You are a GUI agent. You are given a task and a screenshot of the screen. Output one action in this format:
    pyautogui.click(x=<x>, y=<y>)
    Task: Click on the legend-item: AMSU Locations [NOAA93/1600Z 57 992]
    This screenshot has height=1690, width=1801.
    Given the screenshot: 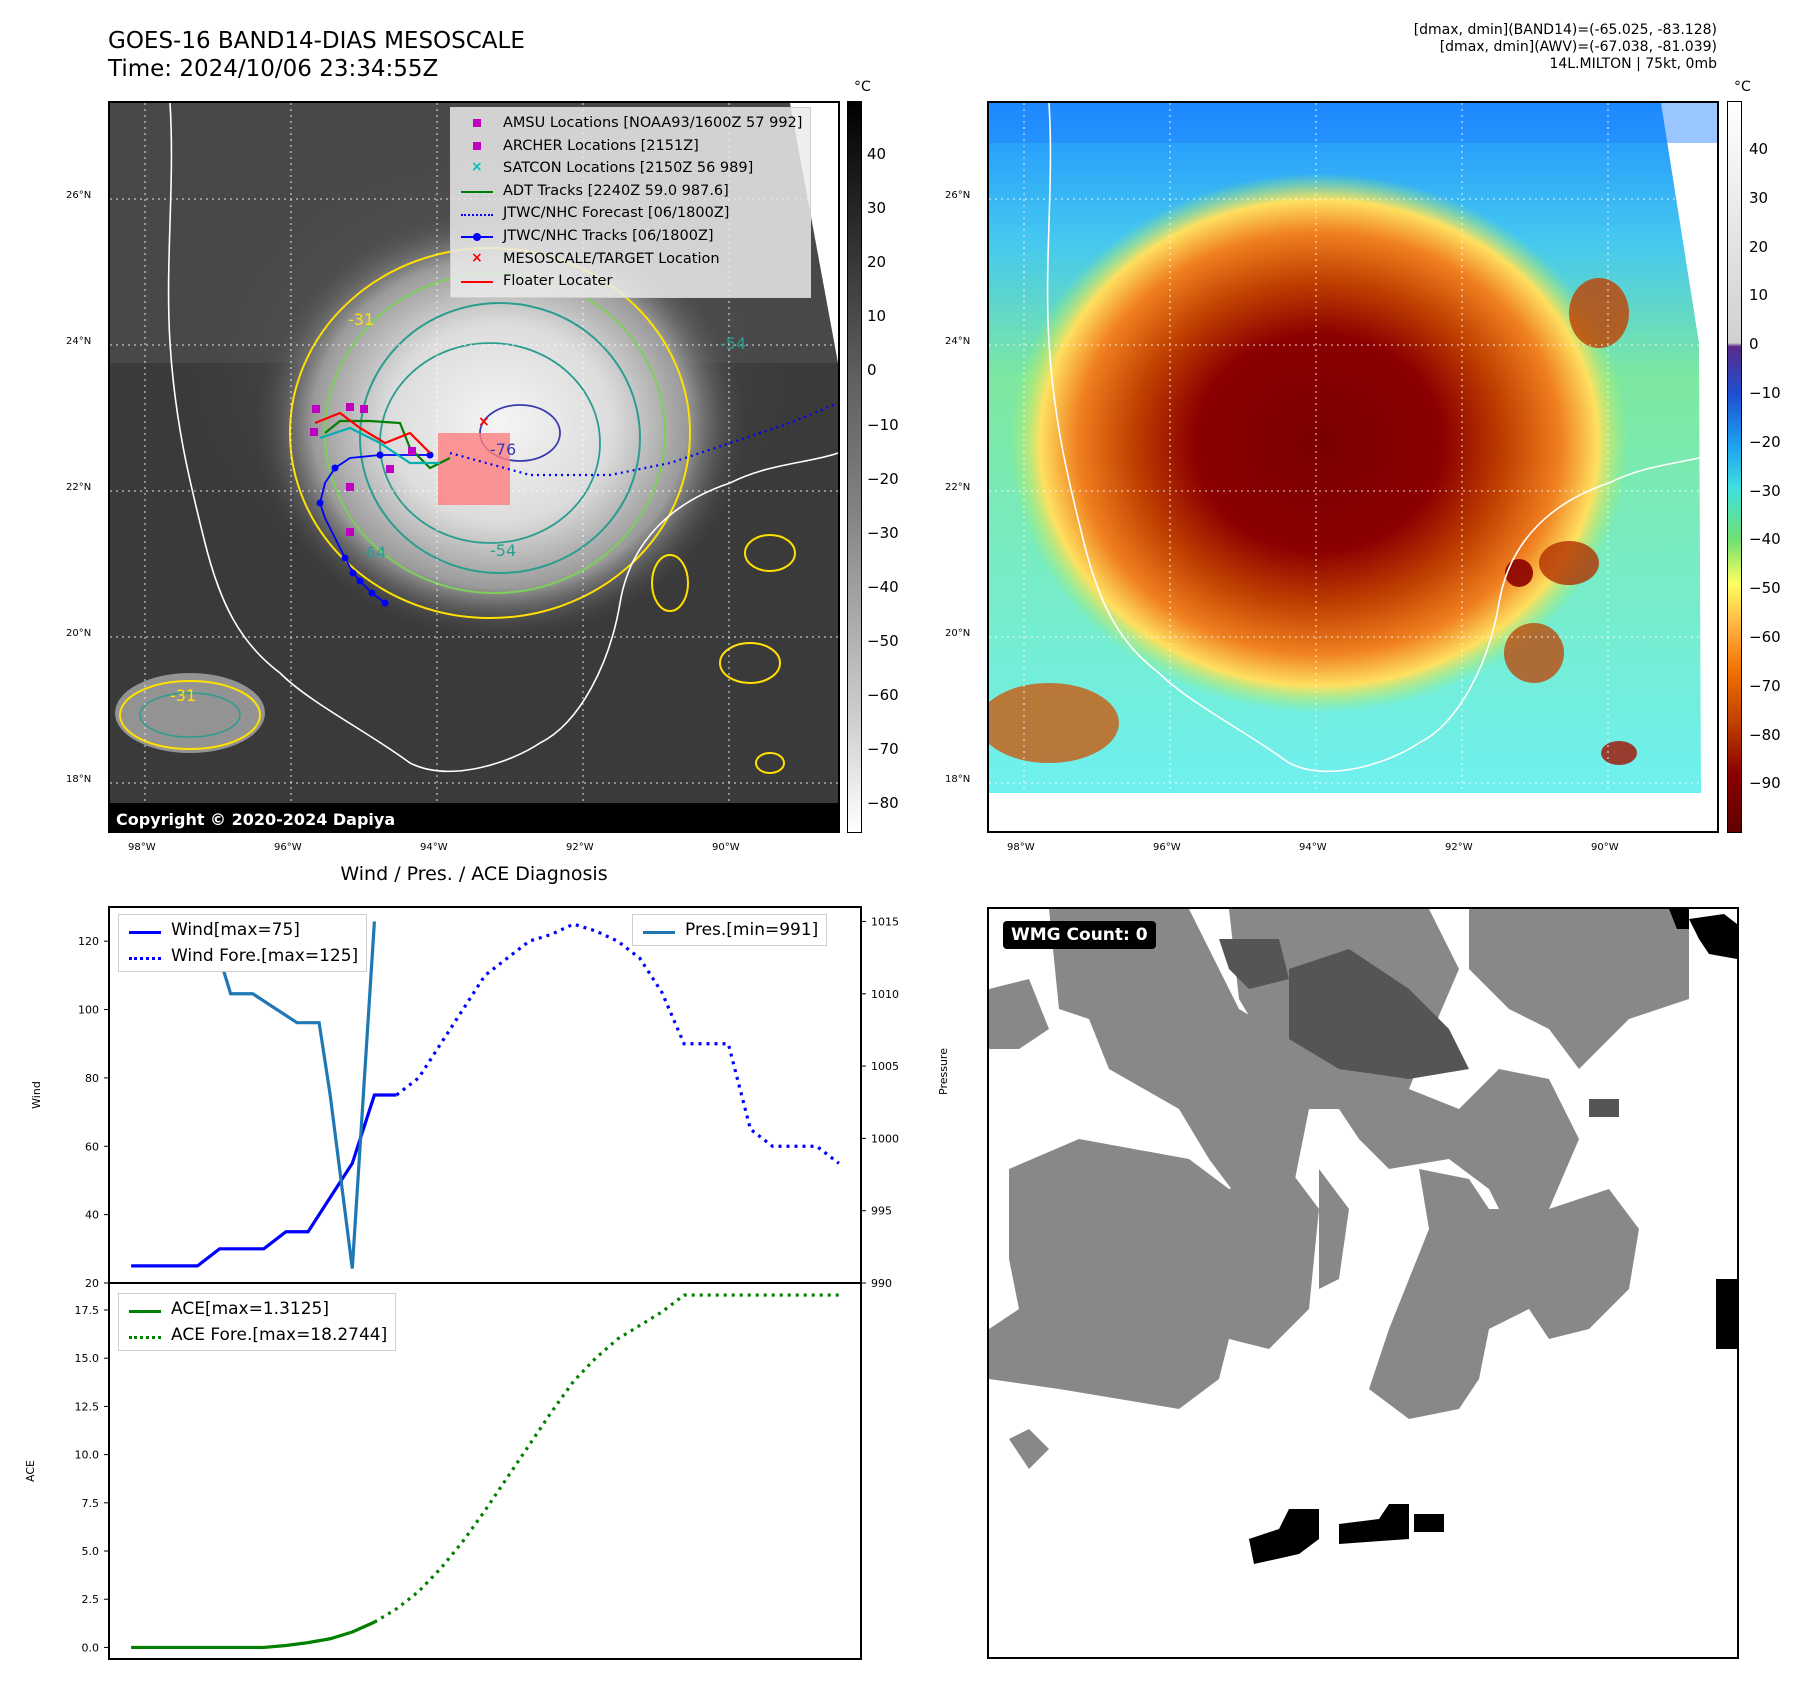 What is the action you would take?
    pyautogui.click(x=630, y=123)
    